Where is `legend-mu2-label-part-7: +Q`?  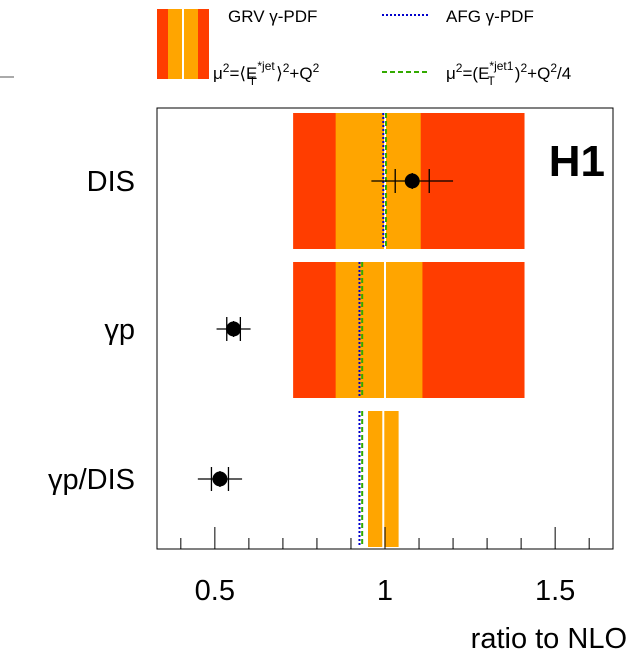
legend-mu2-label-part-7: +Q is located at coordinates (538, 73).